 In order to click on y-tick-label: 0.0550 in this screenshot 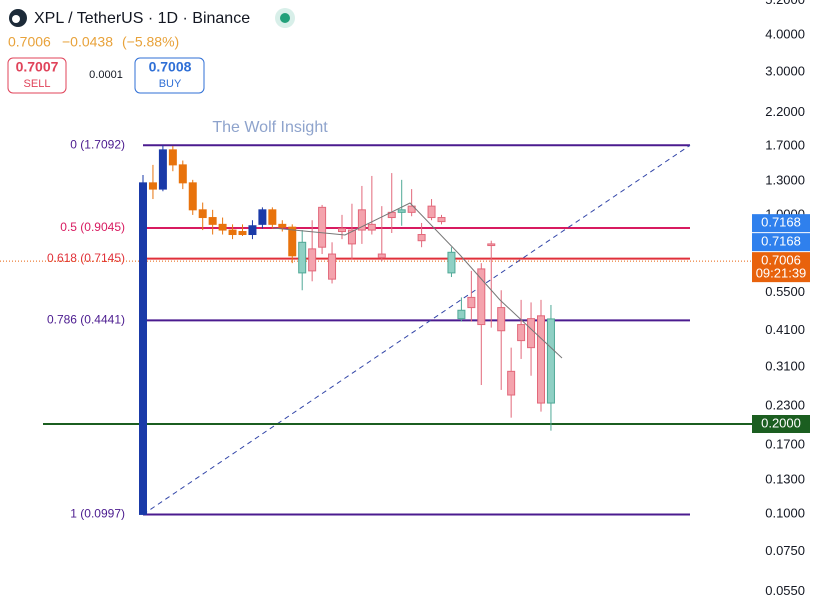, I will do `click(785, 590)`.